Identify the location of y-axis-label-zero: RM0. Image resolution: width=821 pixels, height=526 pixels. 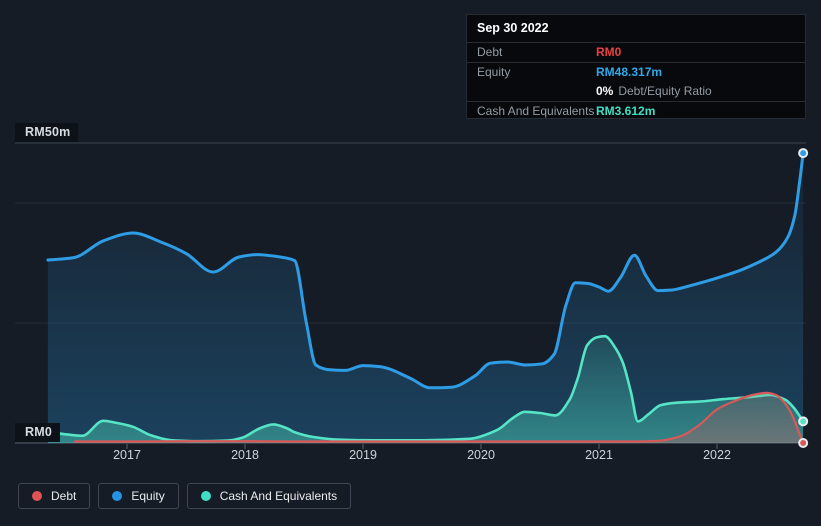
(37, 432).